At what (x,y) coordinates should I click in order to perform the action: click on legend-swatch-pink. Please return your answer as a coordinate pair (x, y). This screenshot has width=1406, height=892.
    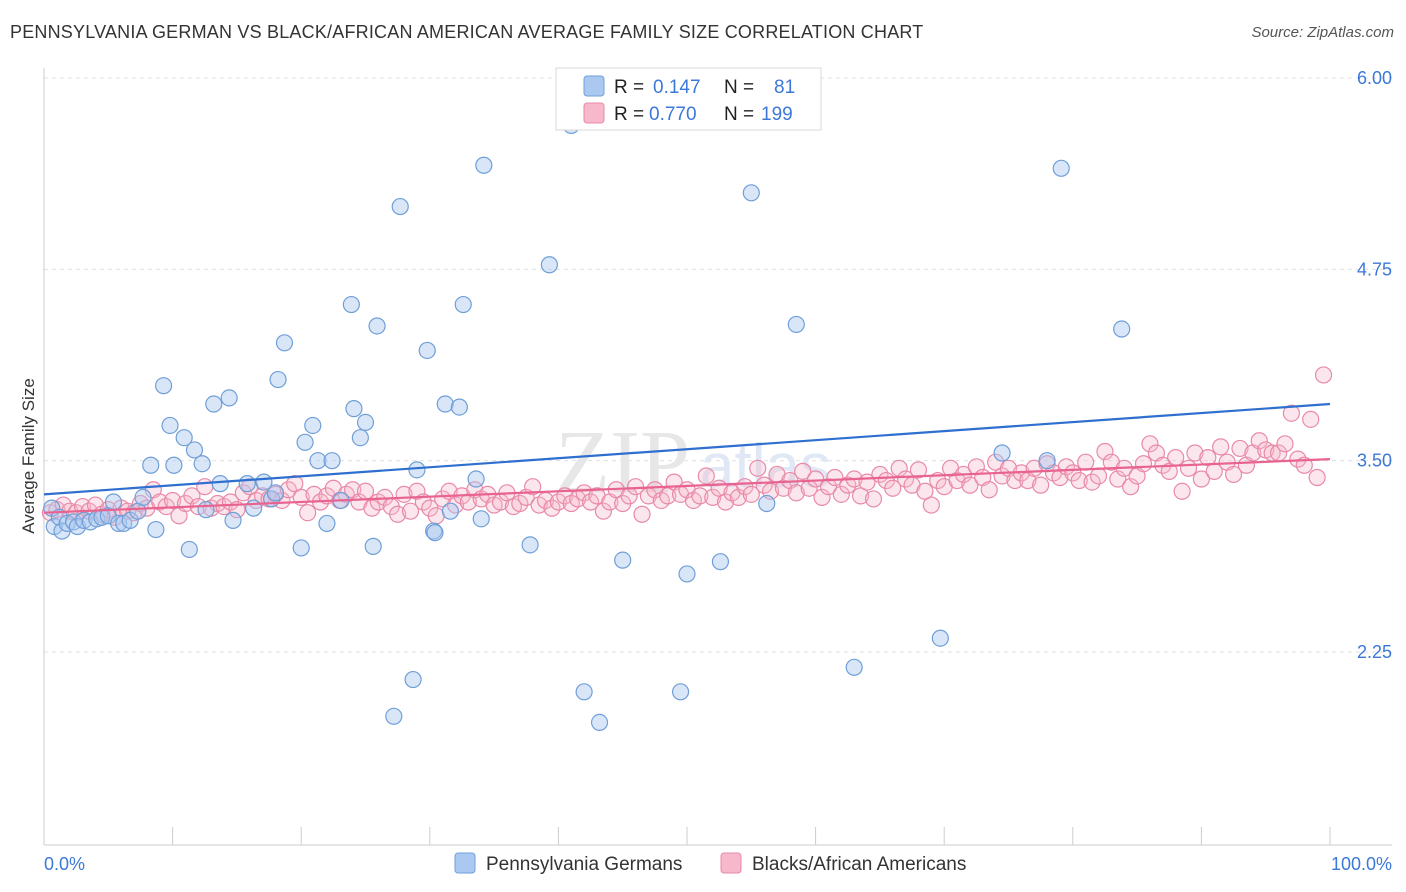
    Looking at the image, I should click on (594, 113).